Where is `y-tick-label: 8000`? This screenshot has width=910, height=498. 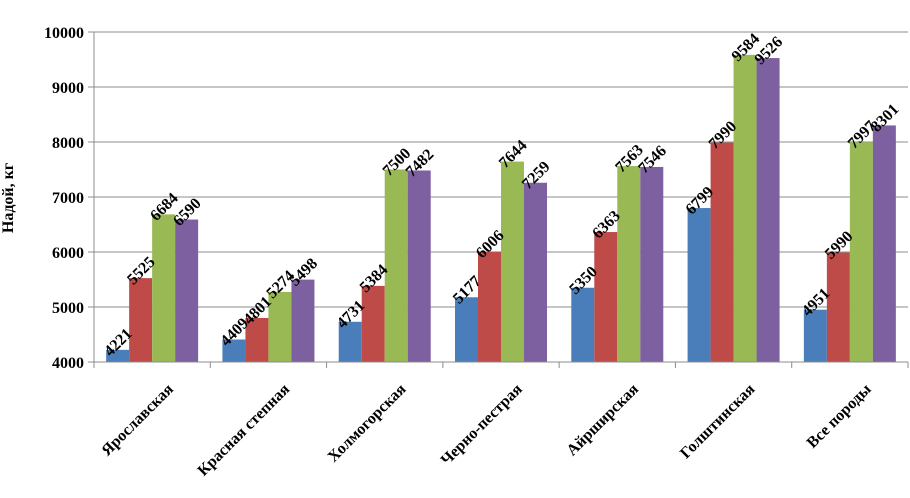 y-tick-label: 8000 is located at coordinates (68, 143).